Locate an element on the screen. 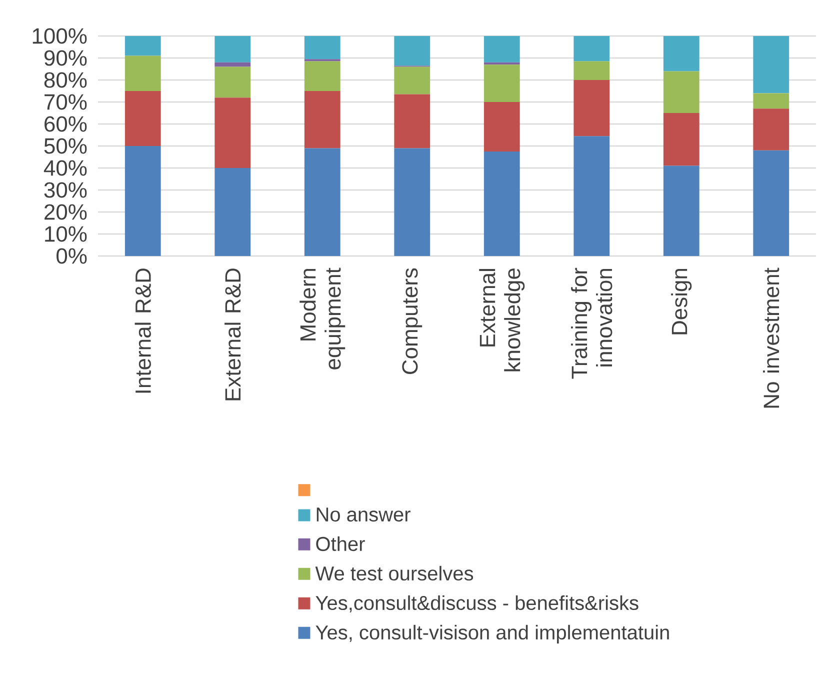 This screenshot has width=832, height=693. y-tick-label: 60% is located at coordinates (65, 124).